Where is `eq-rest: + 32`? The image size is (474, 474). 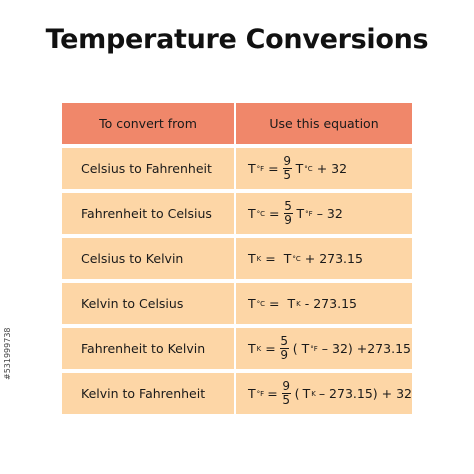 eq-rest: + 32 is located at coordinates (332, 168).